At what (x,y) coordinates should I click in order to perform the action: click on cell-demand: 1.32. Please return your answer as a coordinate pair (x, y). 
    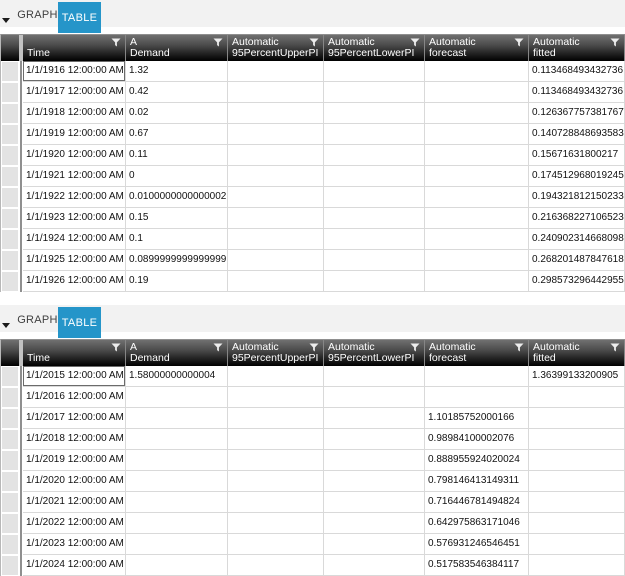
    Looking at the image, I should click on (177, 71).